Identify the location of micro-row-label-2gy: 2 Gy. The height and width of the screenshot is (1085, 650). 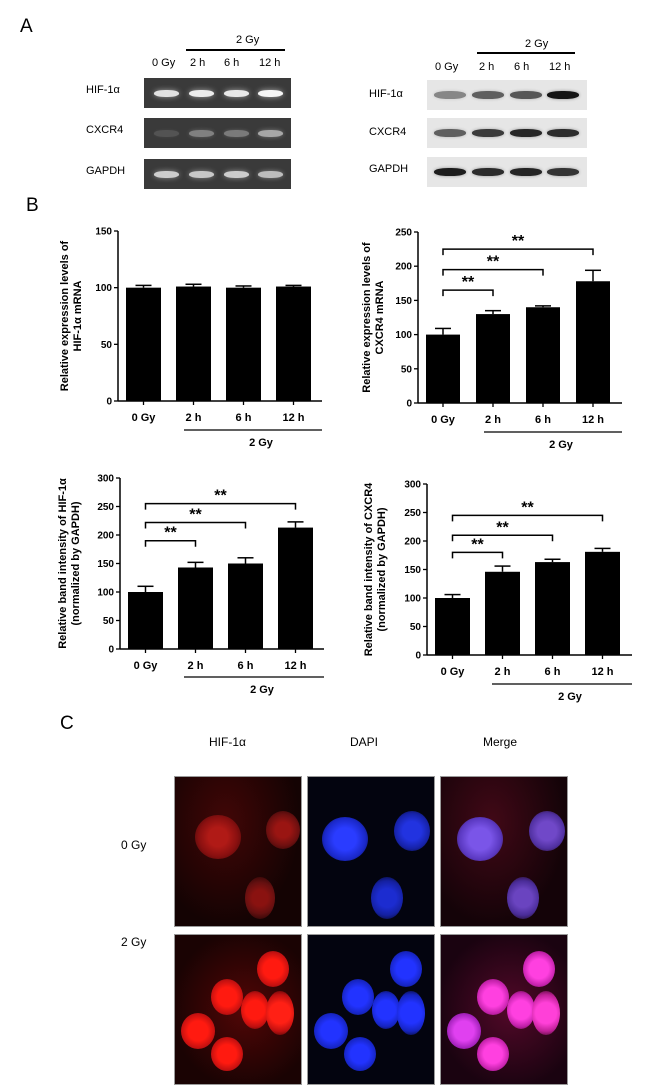
(134, 942).